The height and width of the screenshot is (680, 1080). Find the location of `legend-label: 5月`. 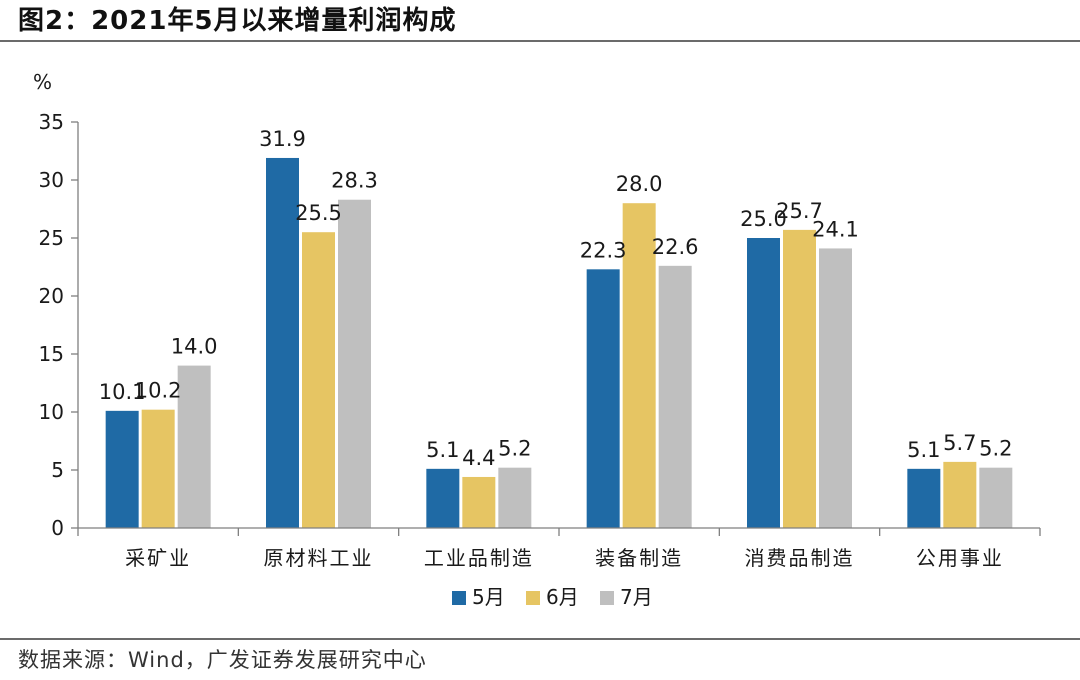

legend-label: 5月 is located at coordinates (488, 597).